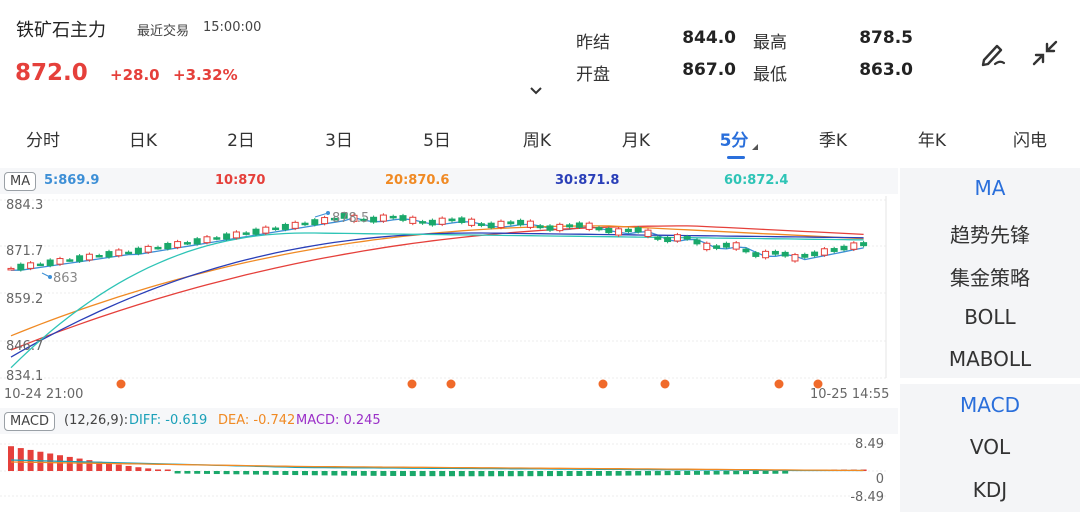 The width and height of the screenshot is (1080, 512). I want to click on pen-icon, so click(993, 53).